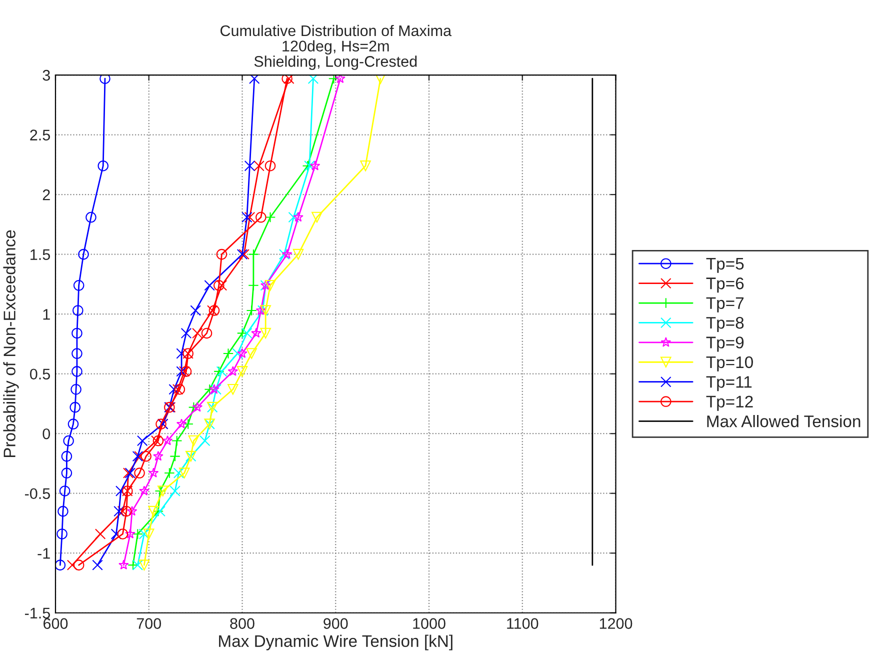 This screenshot has width=895, height=664. I want to click on y-tick-label: -0.5, so click(37, 494).